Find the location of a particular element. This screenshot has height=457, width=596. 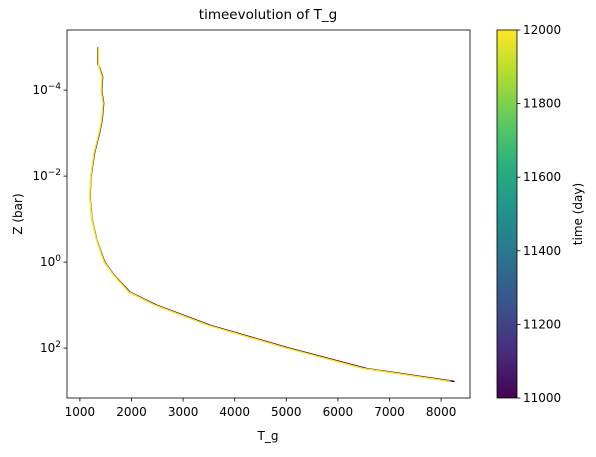

x-tick-label: 6000 is located at coordinates (338, 412).